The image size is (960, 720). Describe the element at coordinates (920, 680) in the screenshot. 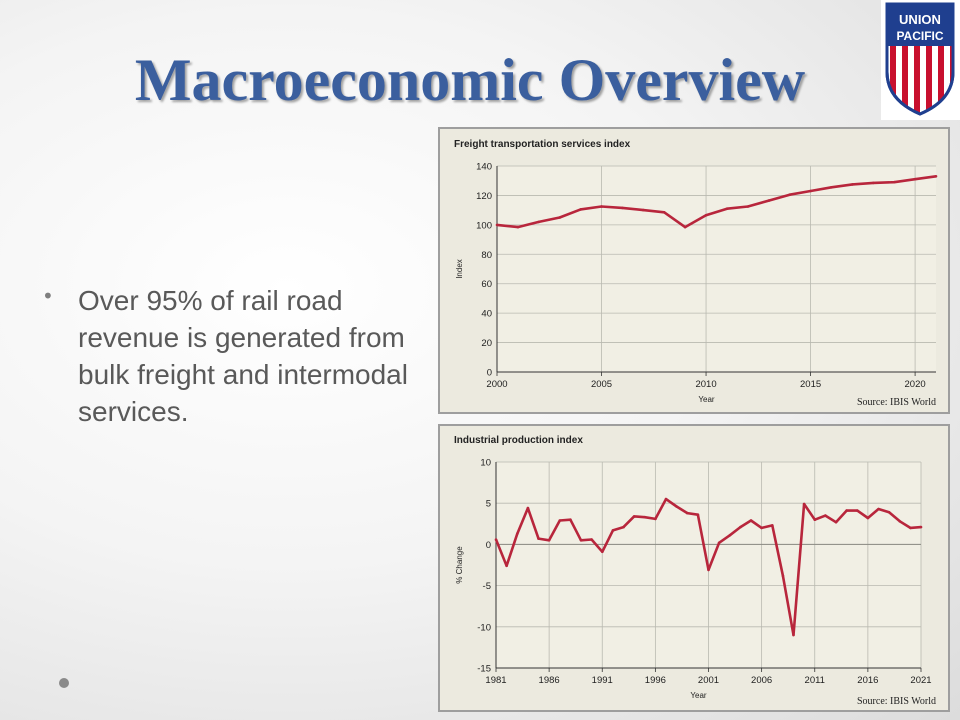

I see `x-tick-label: 2021` at that location.